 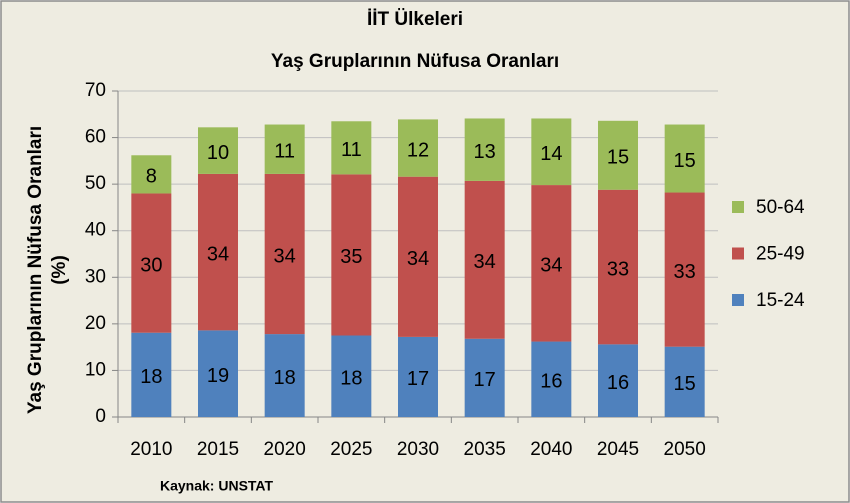 What do you see at coordinates (95, 323) in the screenshot?
I see `y-tick-label: 20` at bounding box center [95, 323].